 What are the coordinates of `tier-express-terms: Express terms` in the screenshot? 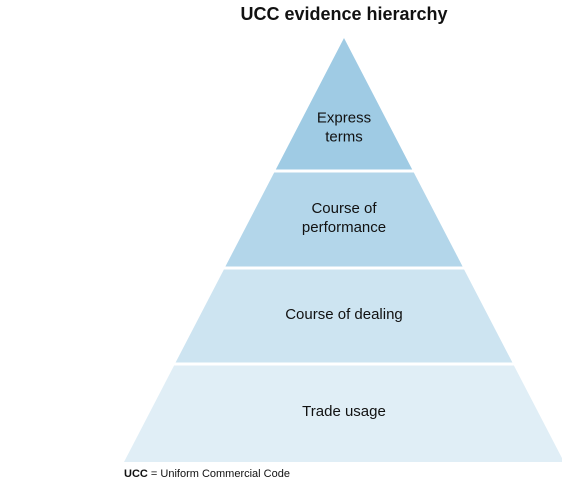 It's located at (344, 104).